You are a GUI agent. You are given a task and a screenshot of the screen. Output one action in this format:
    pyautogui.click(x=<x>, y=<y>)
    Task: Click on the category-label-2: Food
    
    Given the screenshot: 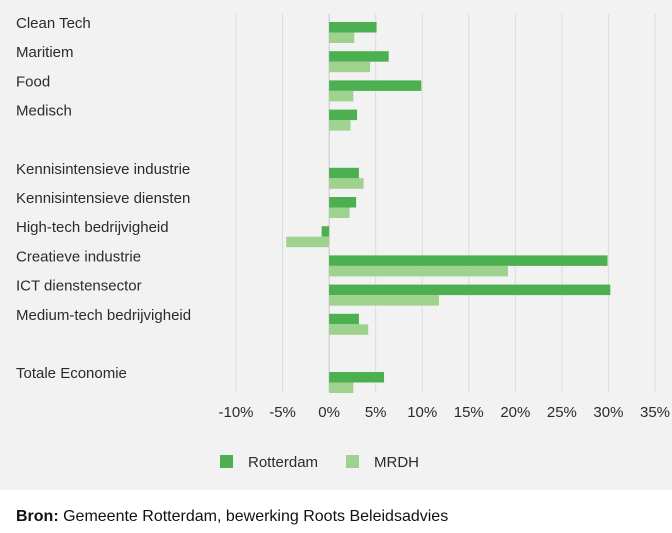 What is the action you would take?
    pyautogui.click(x=33, y=81)
    